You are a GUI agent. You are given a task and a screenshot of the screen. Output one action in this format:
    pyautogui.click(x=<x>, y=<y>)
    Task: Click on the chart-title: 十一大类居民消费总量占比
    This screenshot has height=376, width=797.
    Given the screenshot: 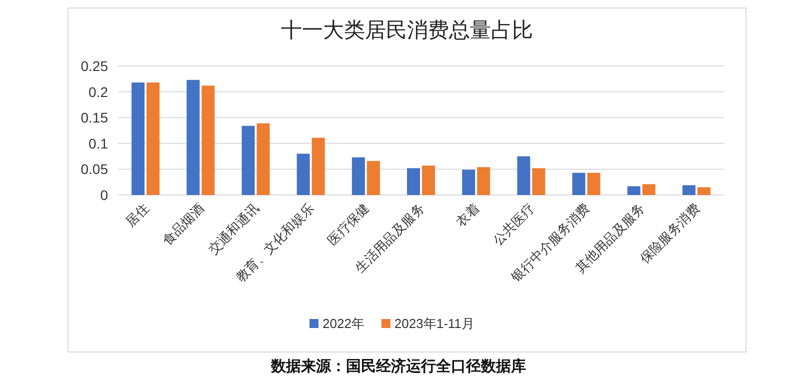 What is the action you would take?
    pyautogui.click(x=407, y=30)
    